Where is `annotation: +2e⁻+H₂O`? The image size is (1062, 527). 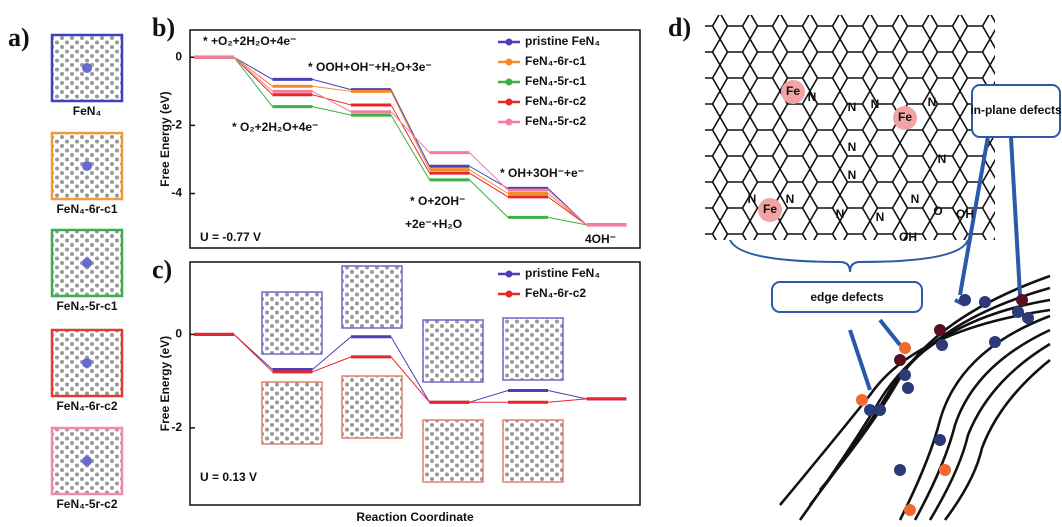
annotation: +2e⁻+H₂O is located at coordinates (433, 224).